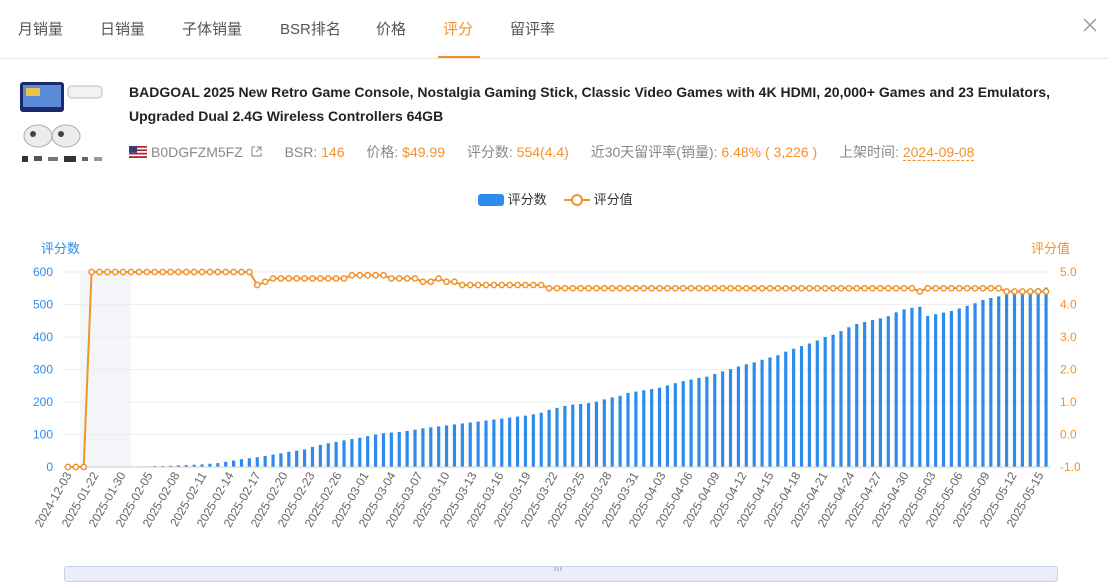 Image resolution: width=1109 pixels, height=582 pixels. I want to click on review-rate-label: 近30天留评率(销量):, so click(654, 152).